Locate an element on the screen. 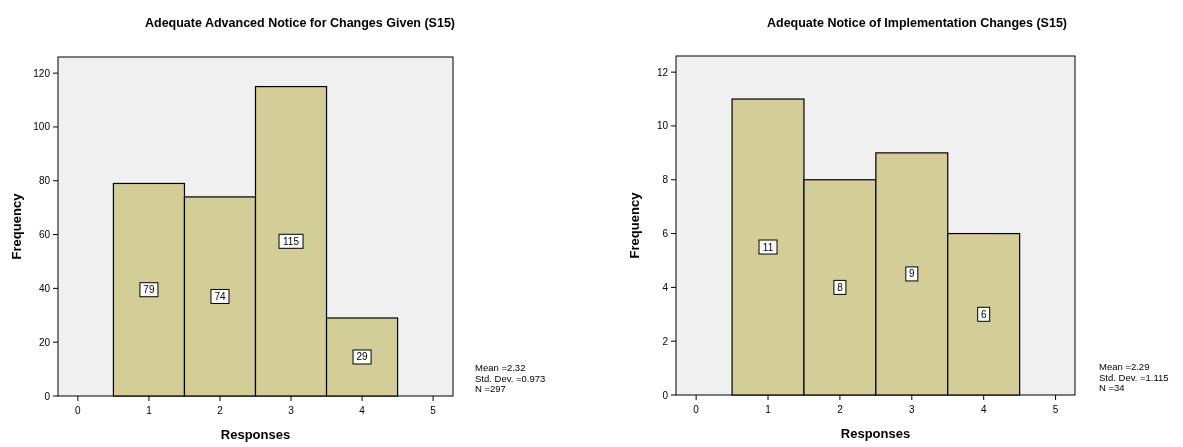  y-tick-label: 4 is located at coordinates (665, 287).